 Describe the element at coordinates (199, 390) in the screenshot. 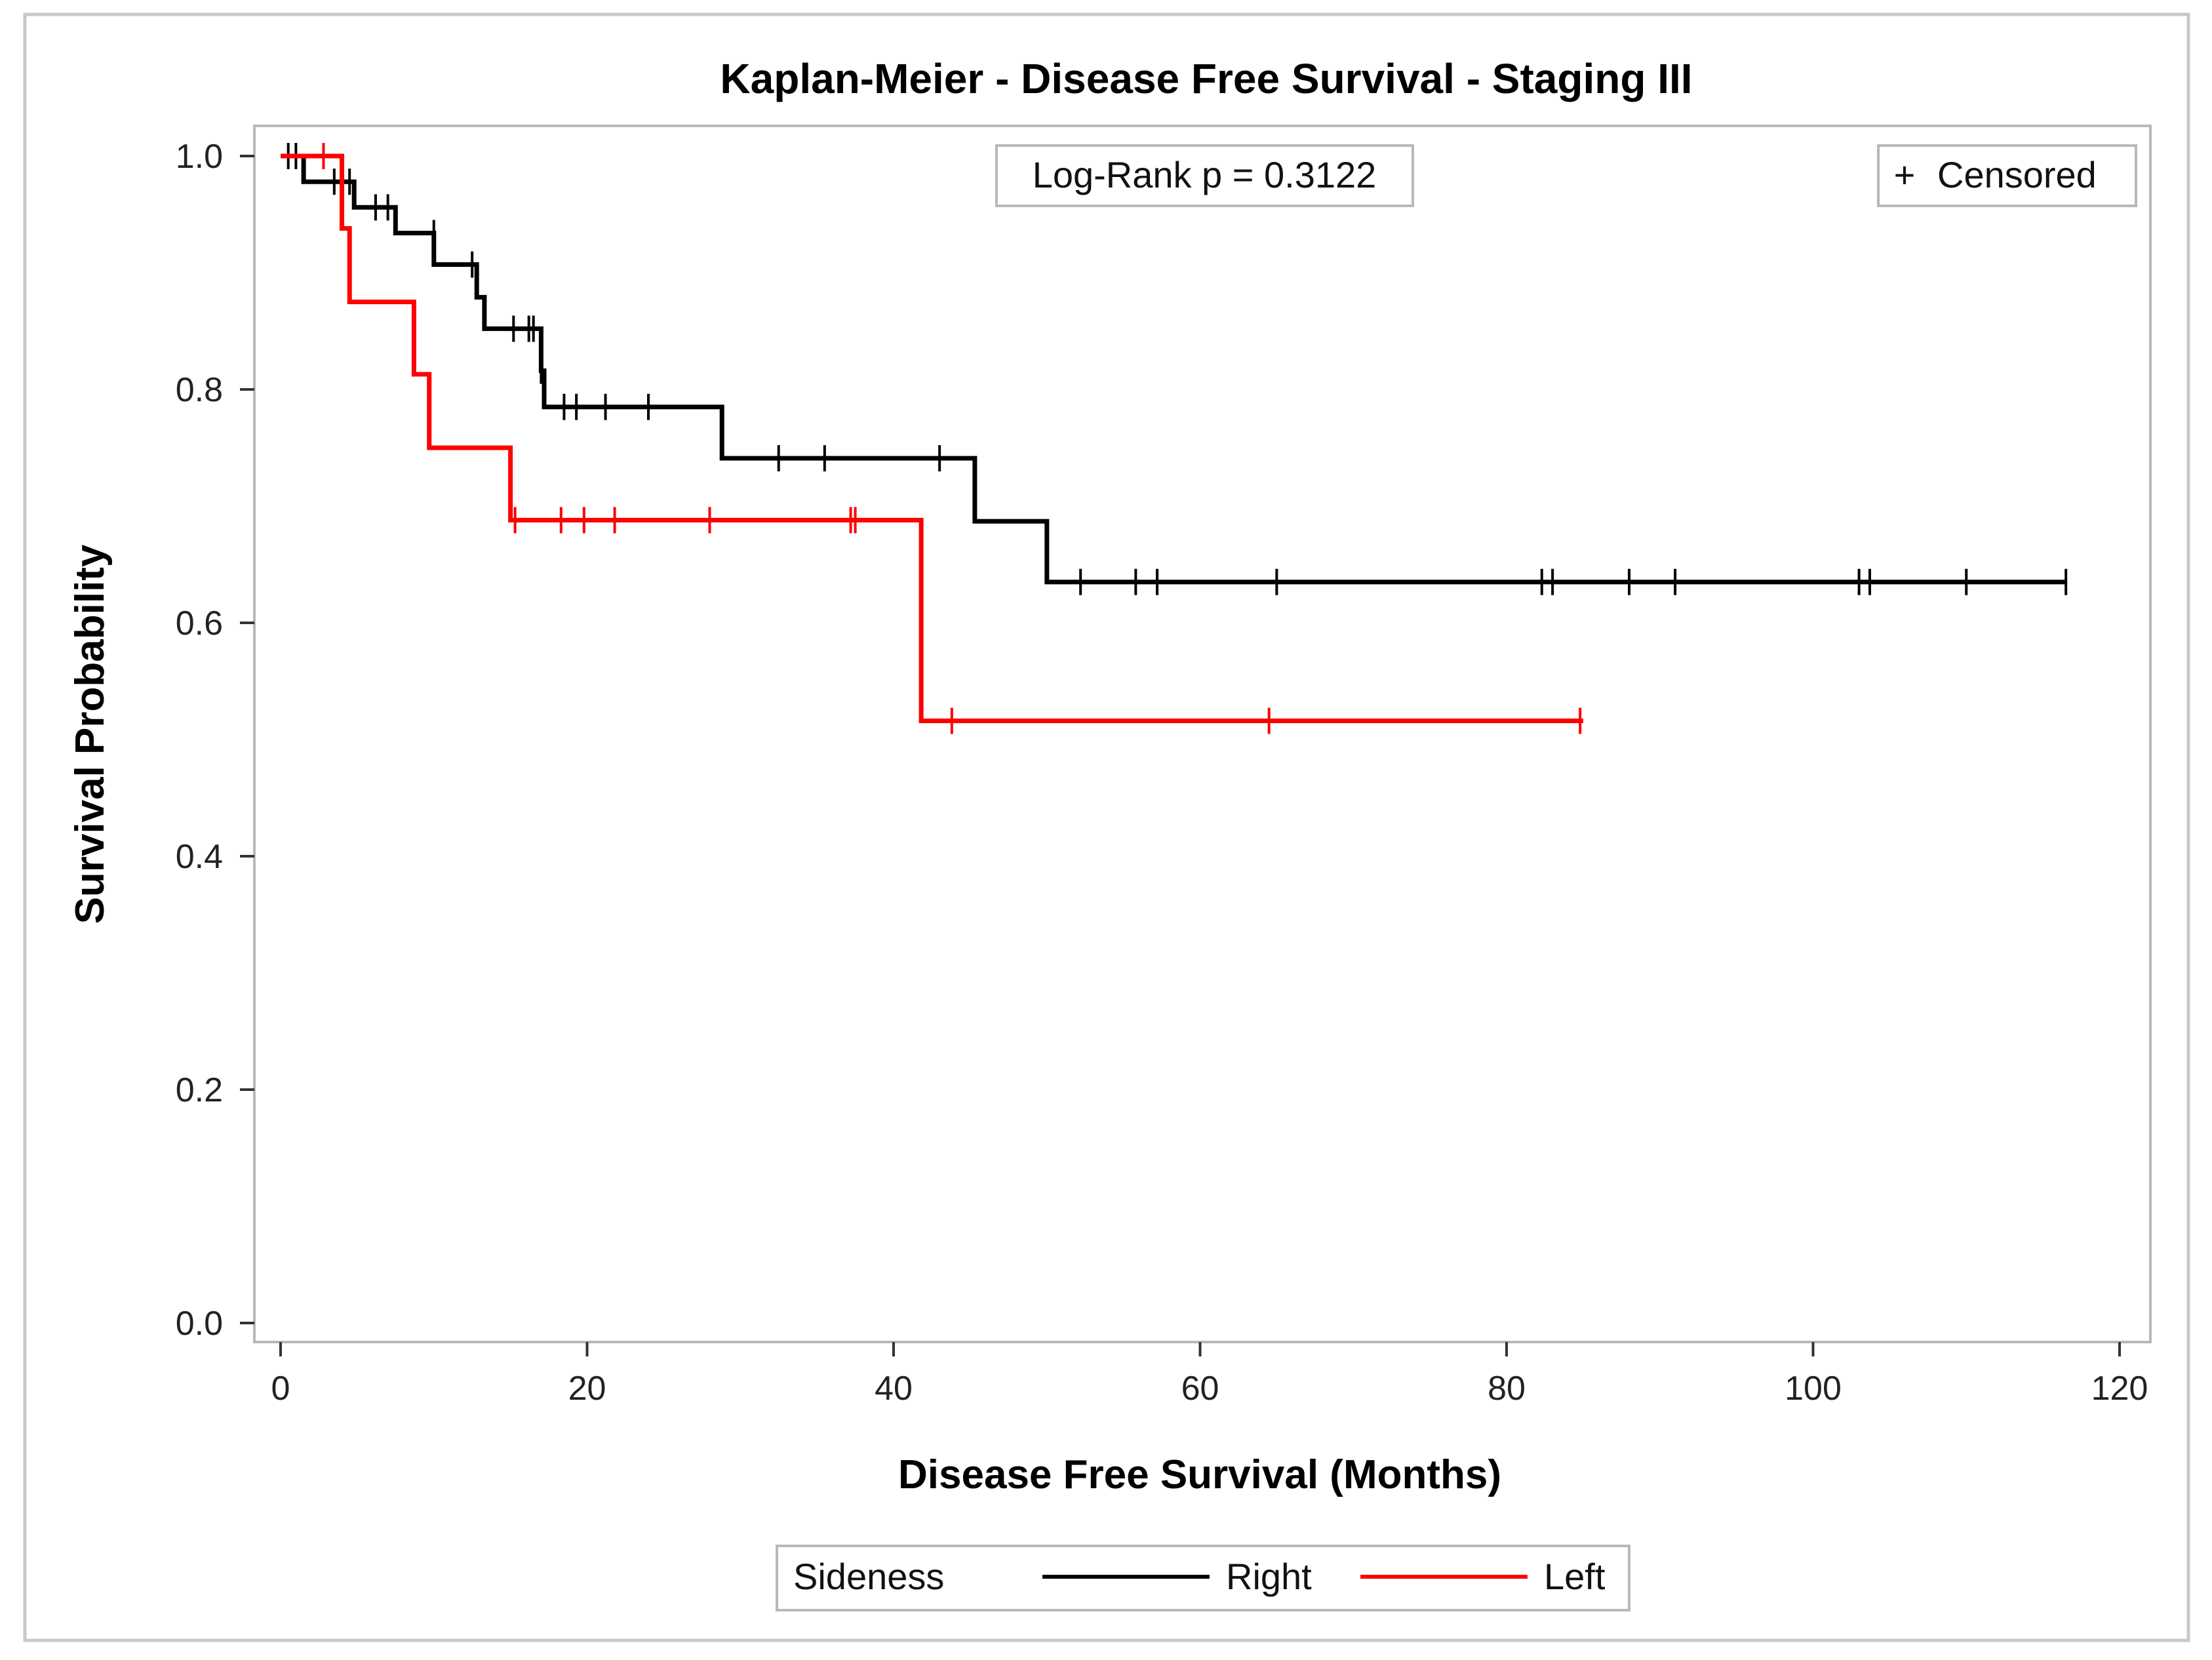

I see `y-tick-label: 0.8` at that location.